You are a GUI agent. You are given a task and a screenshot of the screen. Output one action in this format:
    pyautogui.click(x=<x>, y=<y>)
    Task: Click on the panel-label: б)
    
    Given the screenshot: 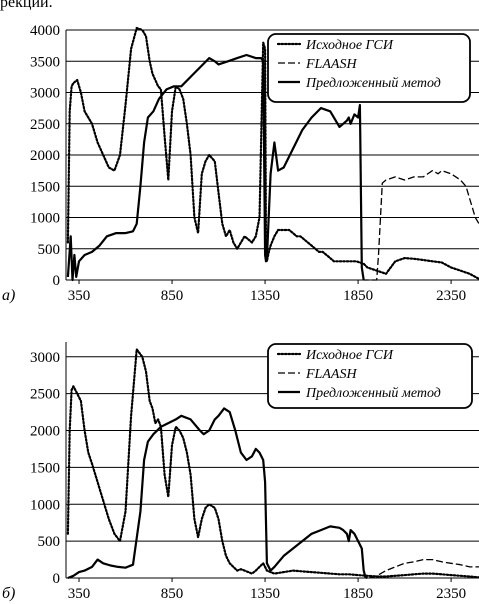 What is the action you would take?
    pyautogui.click(x=8, y=593)
    